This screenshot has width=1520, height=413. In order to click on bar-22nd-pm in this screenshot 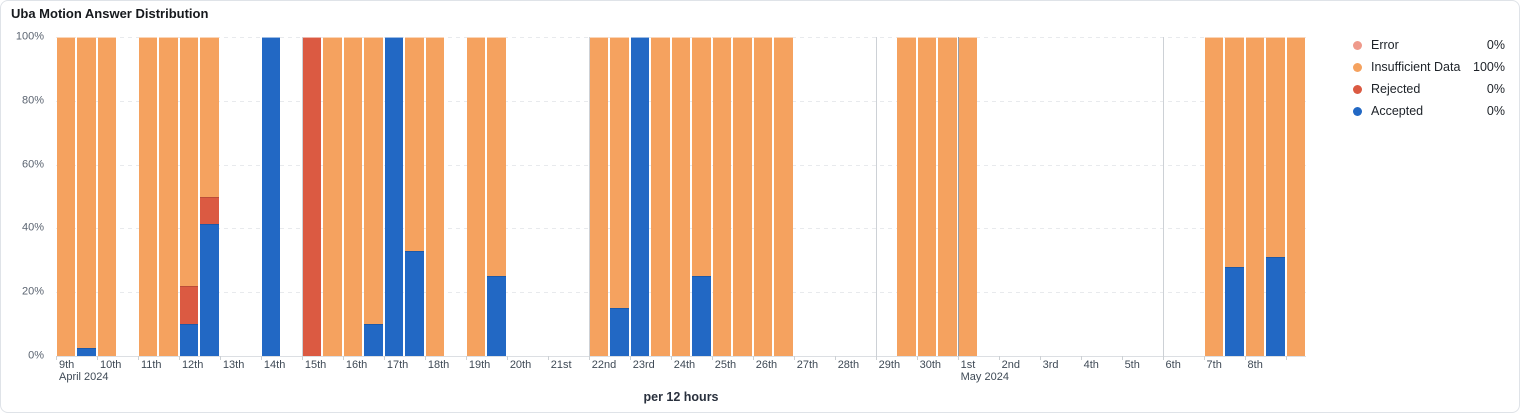, I will do `click(619, 196)`.